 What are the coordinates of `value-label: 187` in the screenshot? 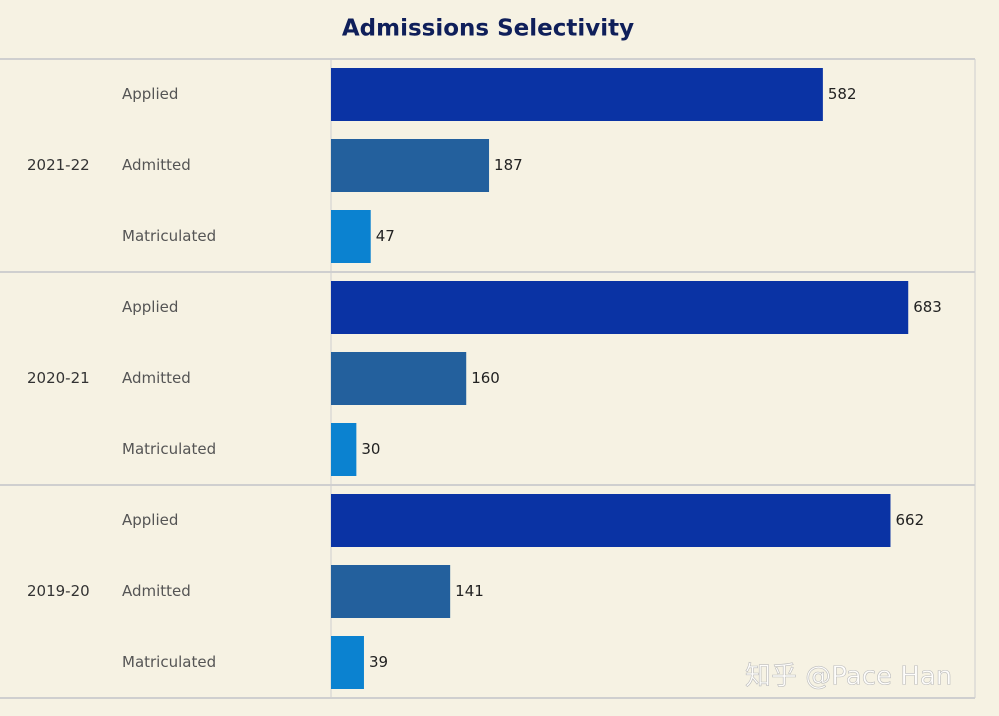 It's located at (508, 165).